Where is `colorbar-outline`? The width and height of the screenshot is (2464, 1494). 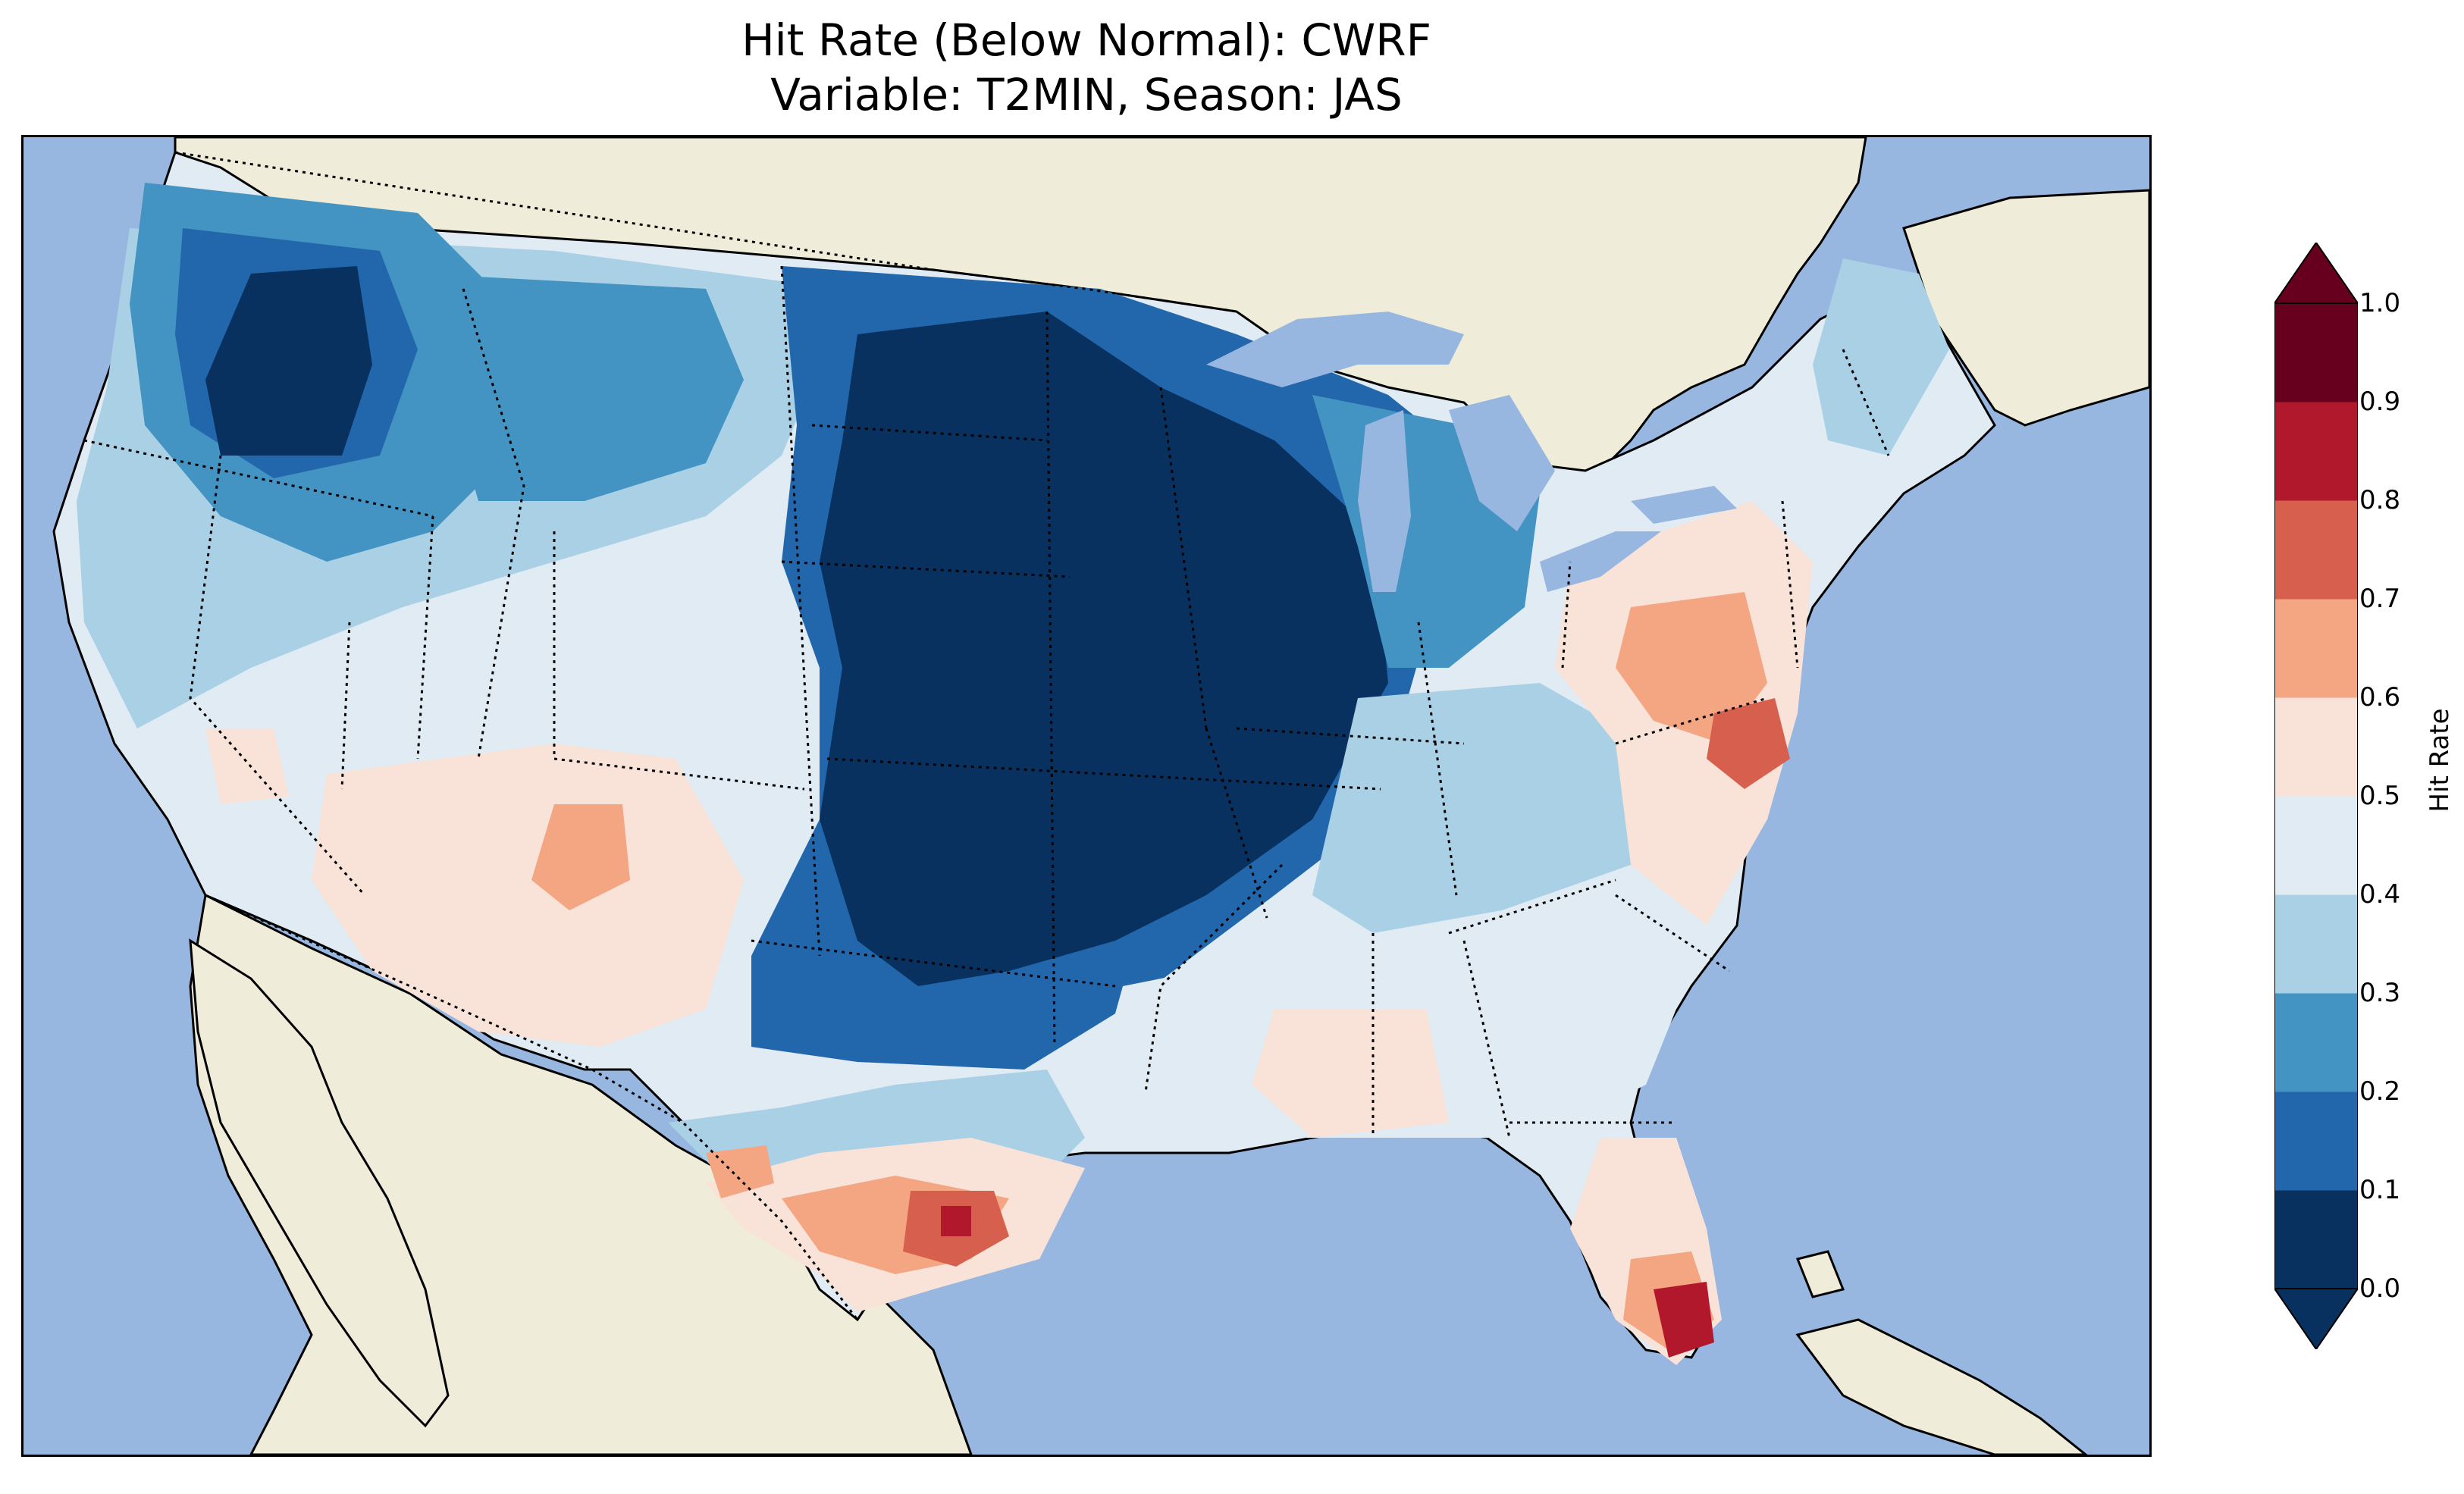 colorbar-outline is located at coordinates (2316, 795).